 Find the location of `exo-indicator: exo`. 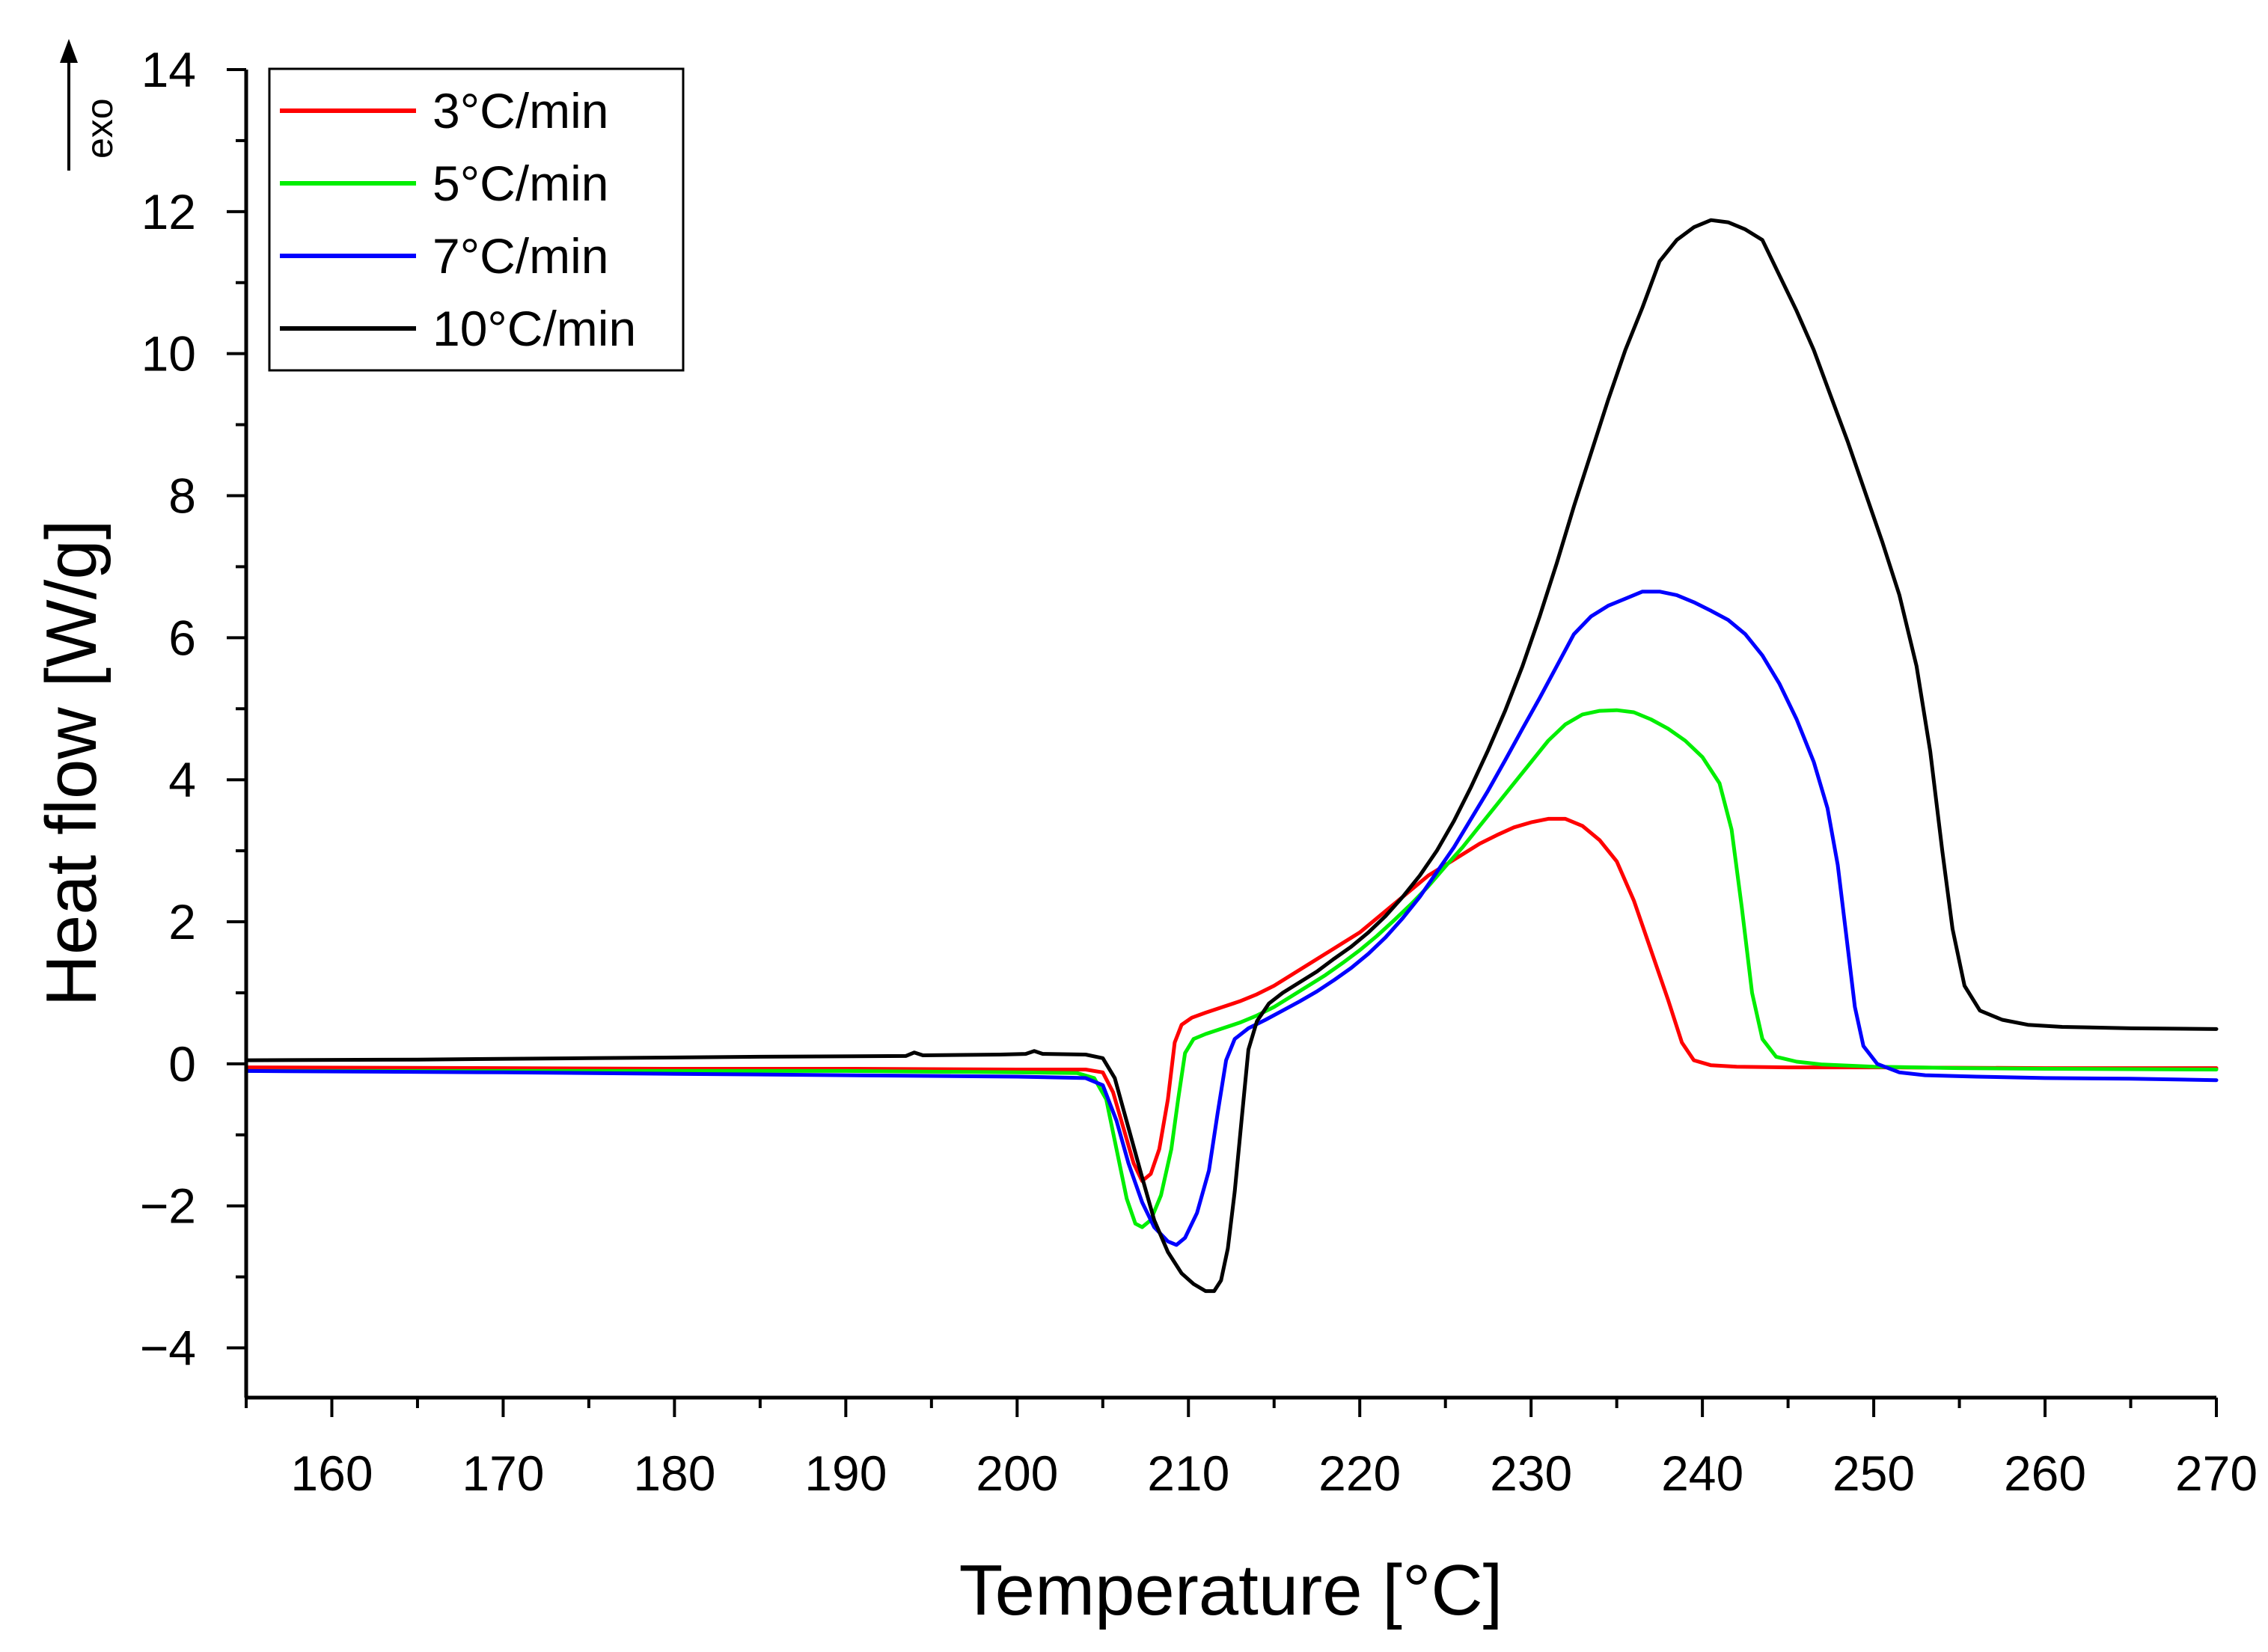

exo-indicator: exo is located at coordinates (90, 105).